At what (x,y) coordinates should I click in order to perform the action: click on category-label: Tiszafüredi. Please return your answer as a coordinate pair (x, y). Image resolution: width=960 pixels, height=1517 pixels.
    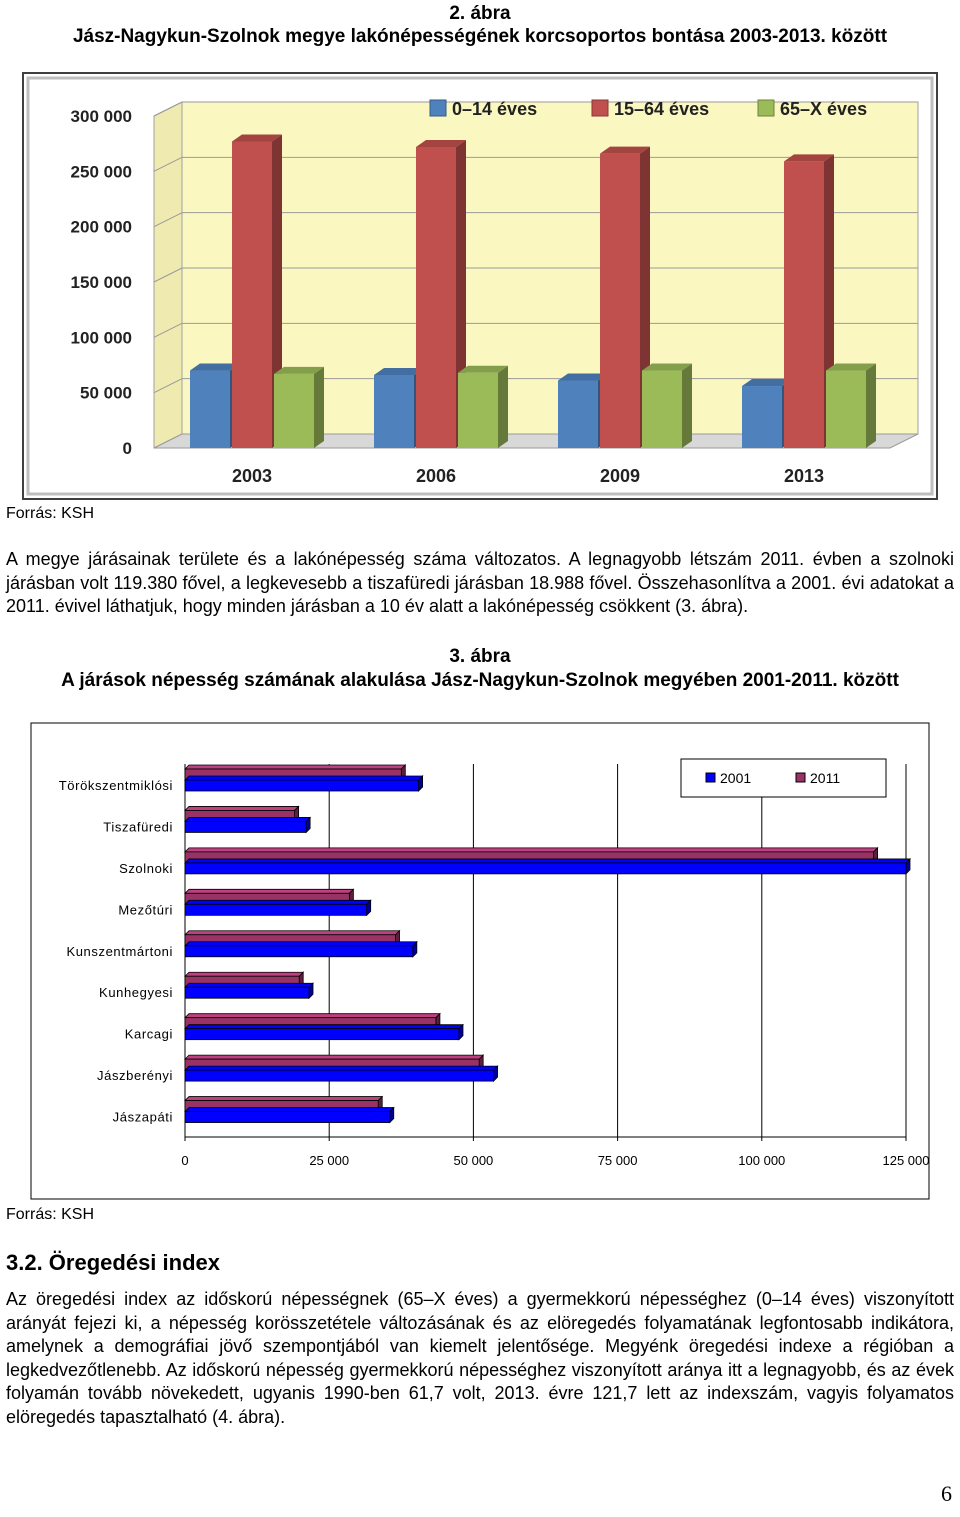
    Looking at the image, I should click on (138, 826).